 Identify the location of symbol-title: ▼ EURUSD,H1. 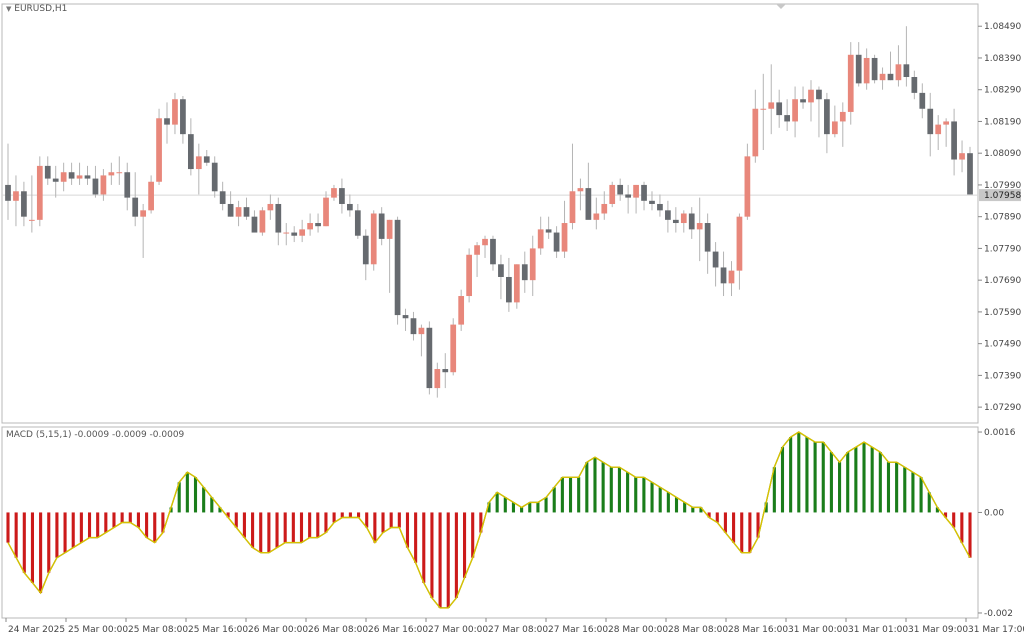
(36, 9).